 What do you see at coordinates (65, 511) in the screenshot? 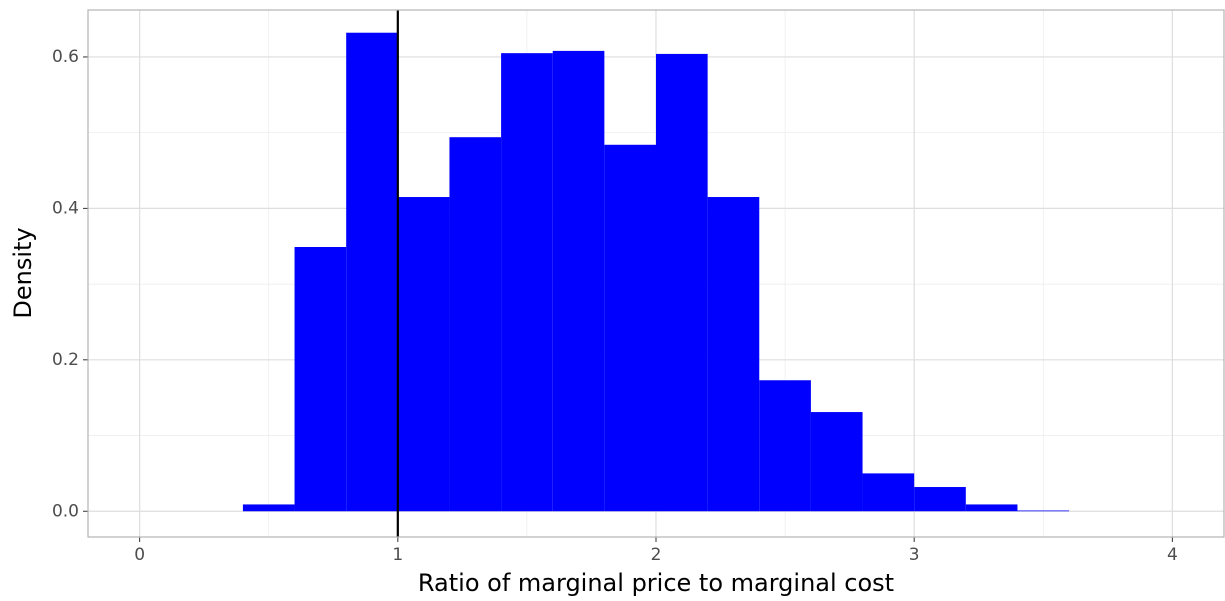
I see `y-tick-label: 0.0` at bounding box center [65, 511].